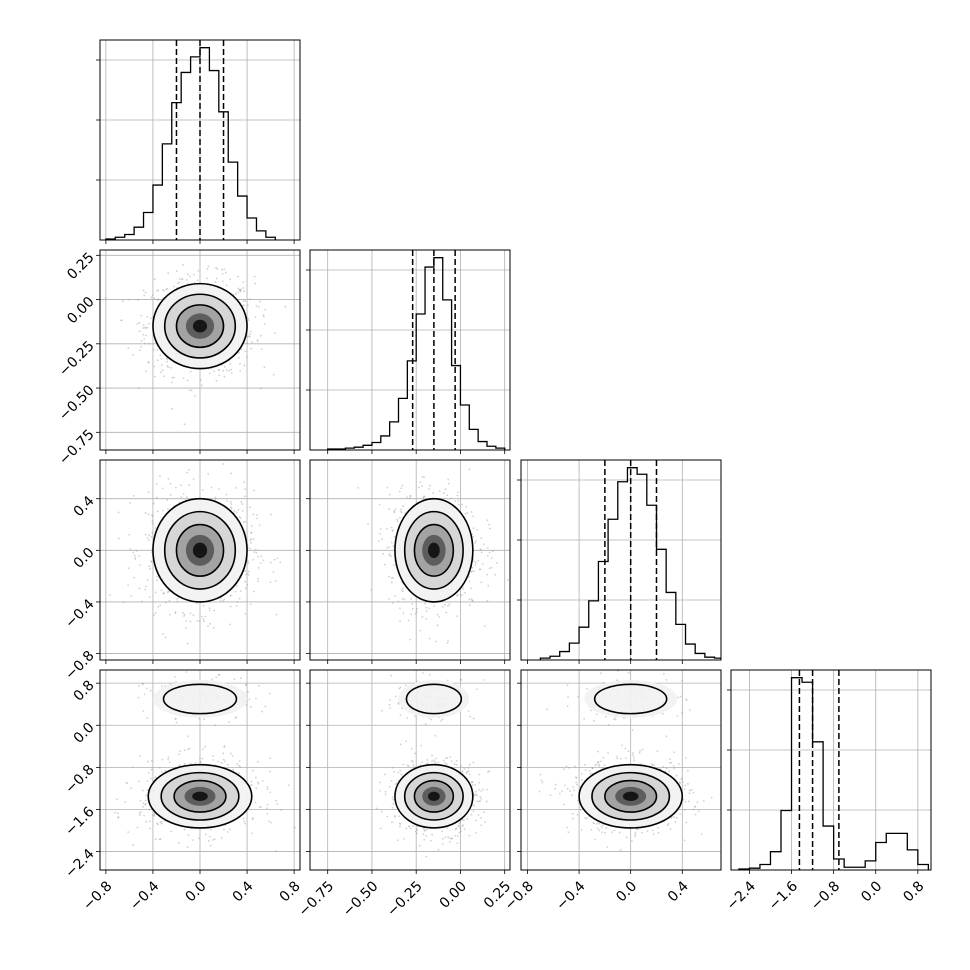 This screenshot has height=970, width=970. Describe the element at coordinates (77, 359) in the screenshot. I see `y-tick-label: −0.25` at that location.